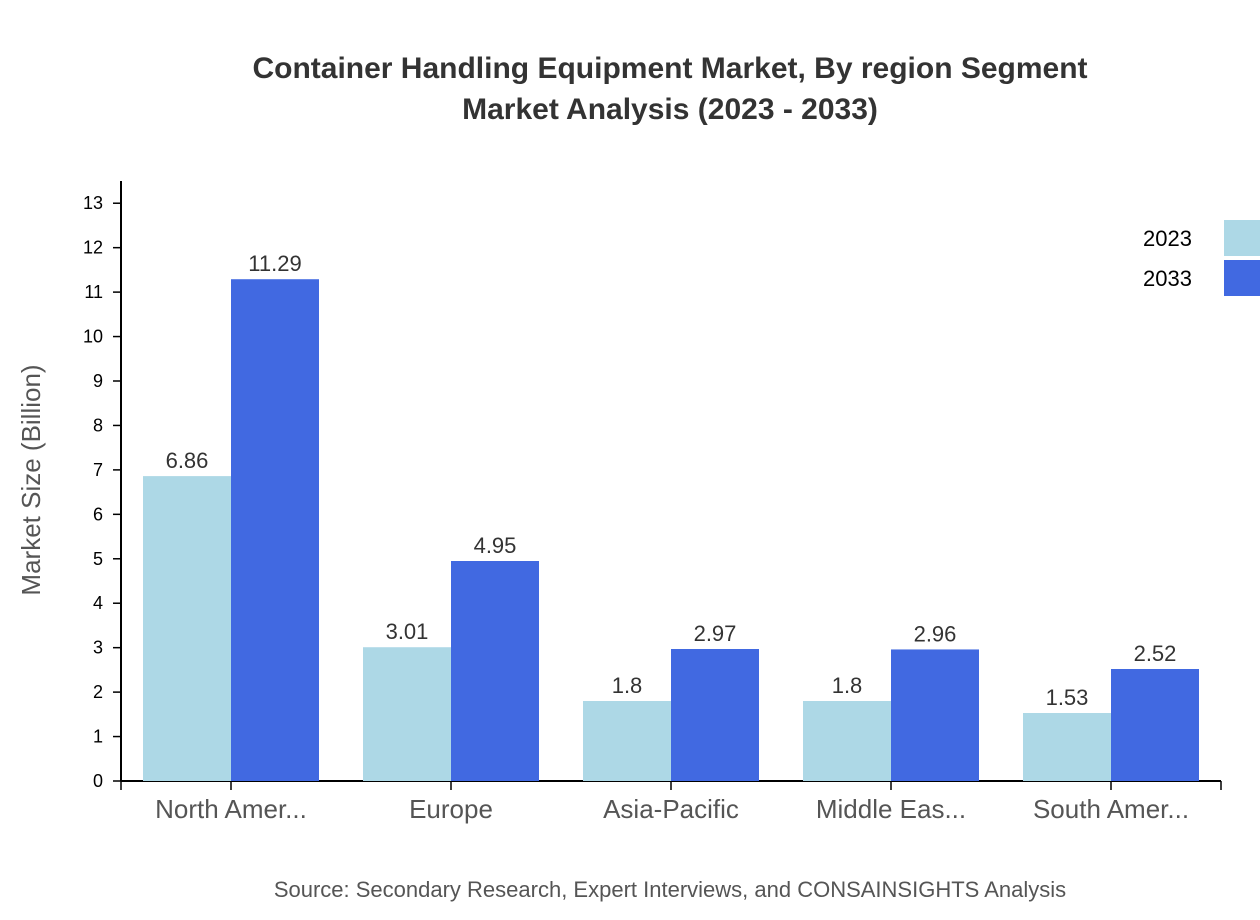 The height and width of the screenshot is (920, 1260). I want to click on legend: 2023 2033, so click(1201, 258).